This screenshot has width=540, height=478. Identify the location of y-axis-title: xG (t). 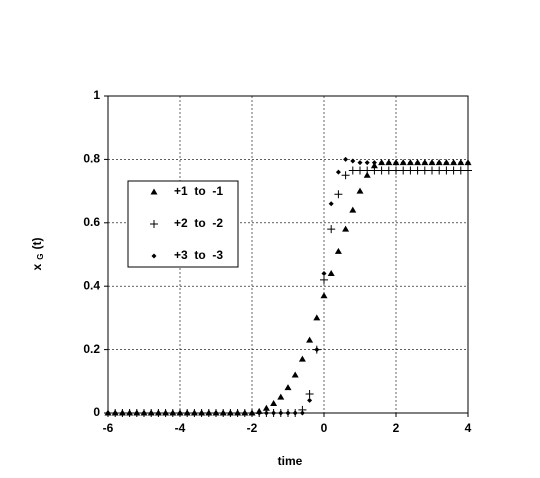
(37, 254).